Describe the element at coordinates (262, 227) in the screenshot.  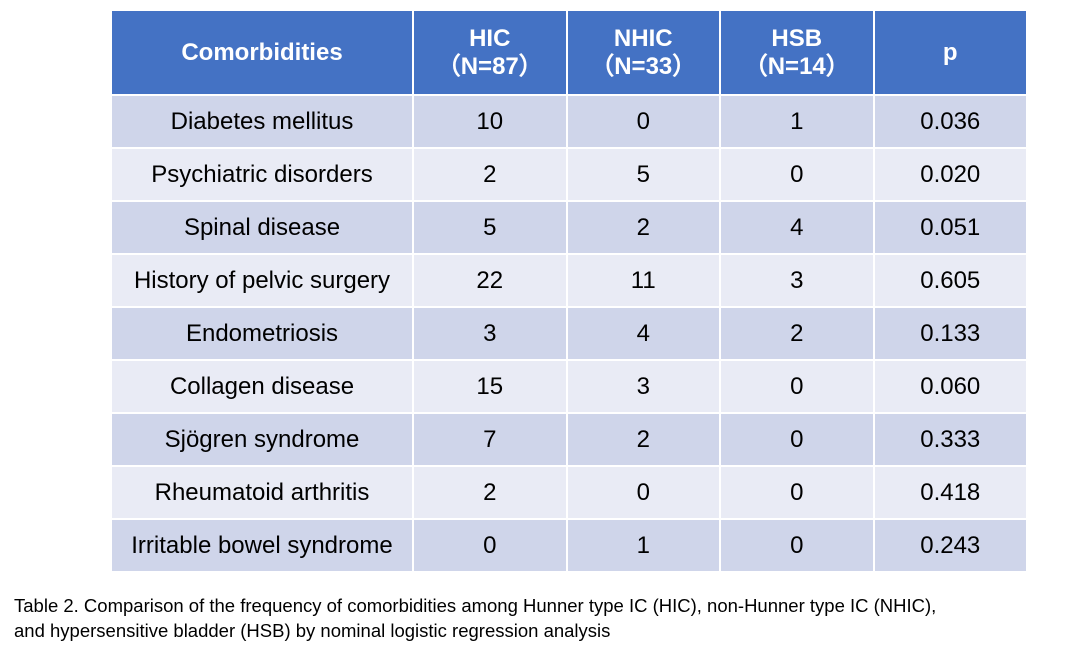
I see `cell-comorbidity: Spinal disease` at that location.